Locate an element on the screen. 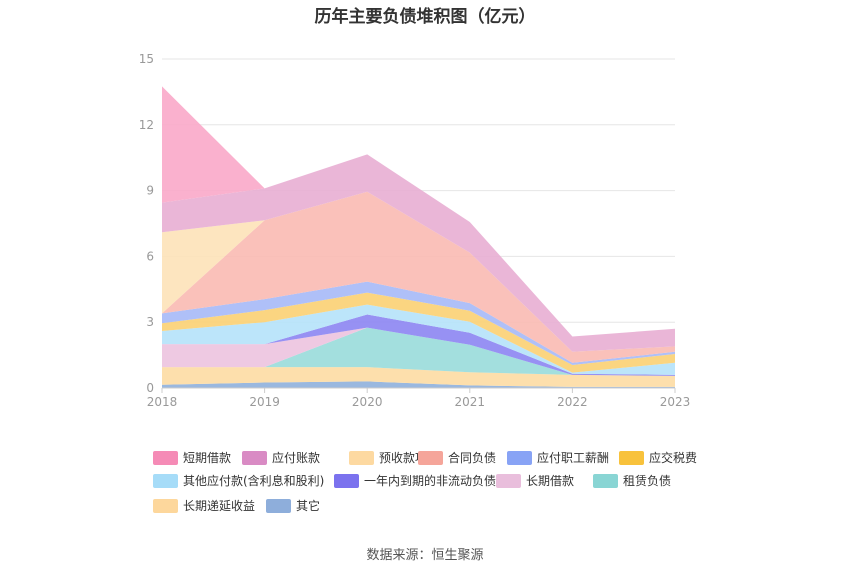 The height and width of the screenshot is (575, 850). axes: 2018 2019 2020 2021 2022 2023 is located at coordinates (419, 398).